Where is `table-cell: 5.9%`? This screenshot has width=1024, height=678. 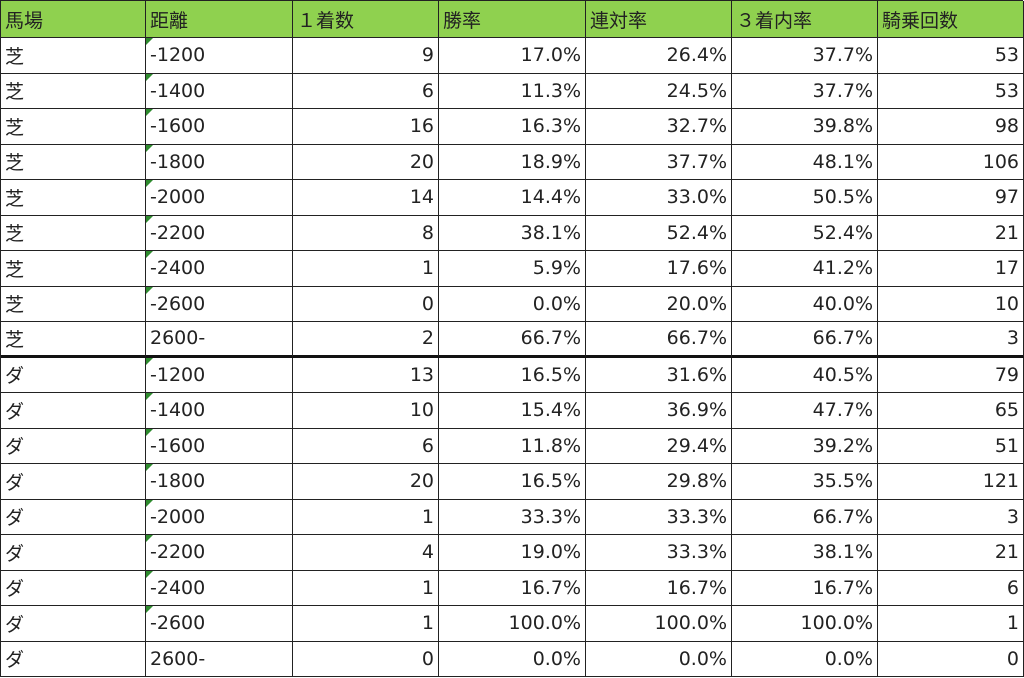
table-cell: 5.9% is located at coordinates (512, 269).